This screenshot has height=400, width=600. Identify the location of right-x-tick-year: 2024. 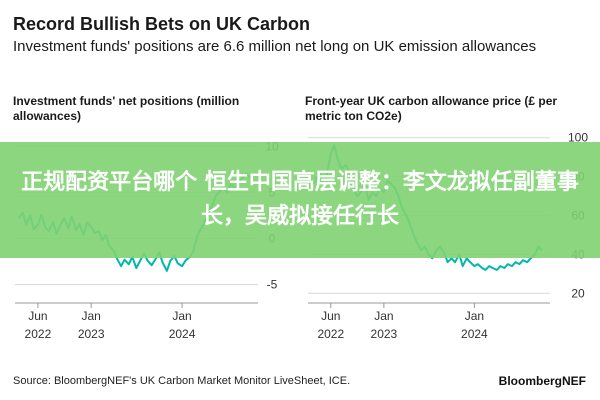
(474, 334).